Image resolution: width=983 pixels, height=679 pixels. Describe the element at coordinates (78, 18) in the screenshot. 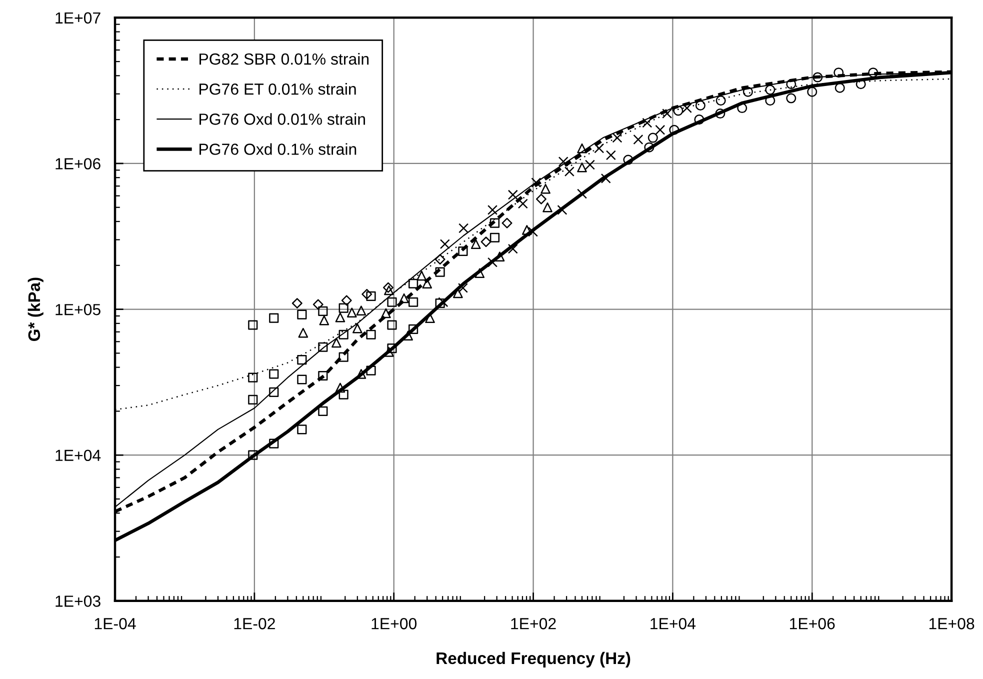

I see `y-tick-label: 1E+07` at that location.